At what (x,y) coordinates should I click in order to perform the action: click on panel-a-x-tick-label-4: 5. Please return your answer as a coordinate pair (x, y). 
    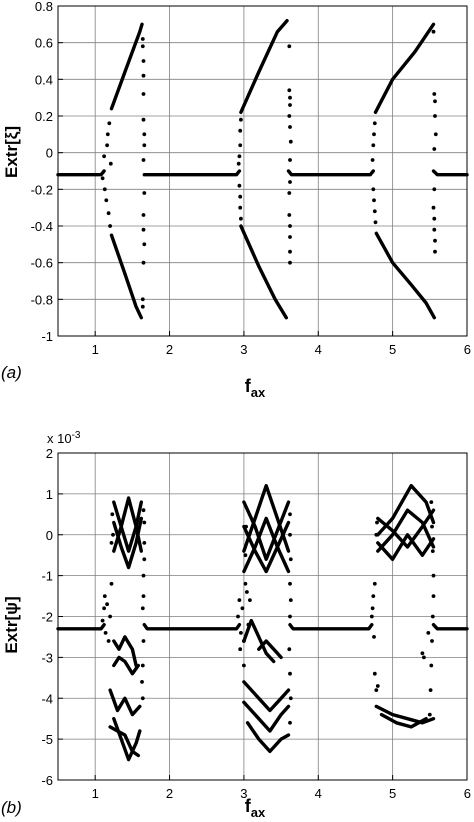
    Looking at the image, I should click on (392, 349).